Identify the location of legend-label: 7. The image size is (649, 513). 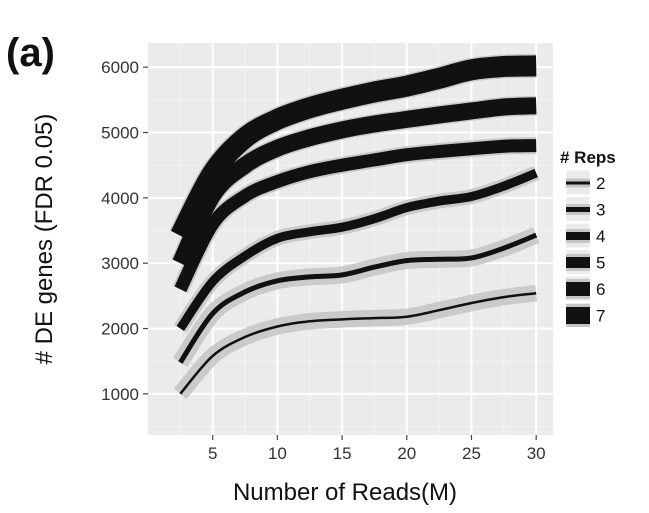
(600, 316).